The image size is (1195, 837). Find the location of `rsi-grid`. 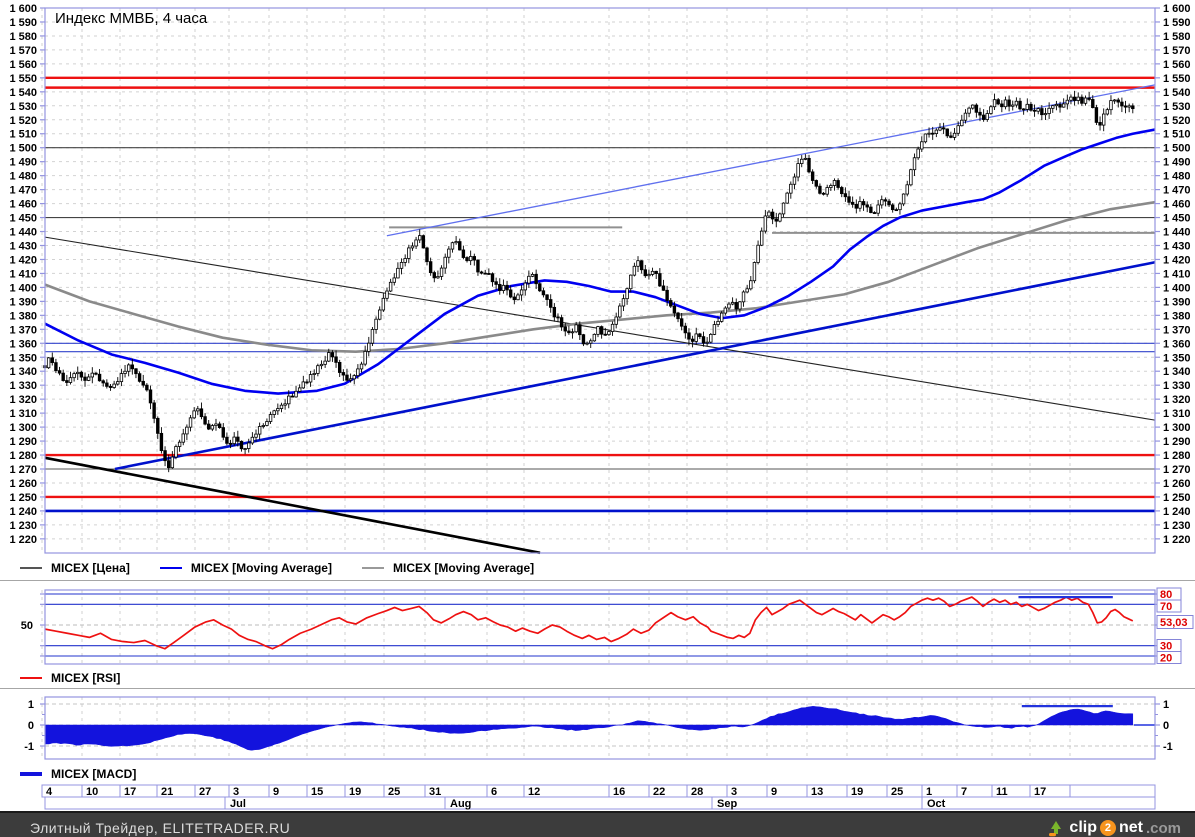

rsi-grid is located at coordinates (598, 627).